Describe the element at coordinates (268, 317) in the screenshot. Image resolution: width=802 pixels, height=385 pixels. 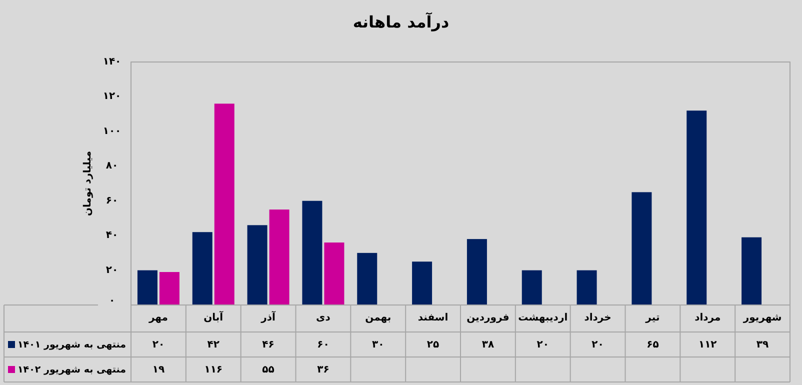
I see `x-tick-label: آذر` at that location.